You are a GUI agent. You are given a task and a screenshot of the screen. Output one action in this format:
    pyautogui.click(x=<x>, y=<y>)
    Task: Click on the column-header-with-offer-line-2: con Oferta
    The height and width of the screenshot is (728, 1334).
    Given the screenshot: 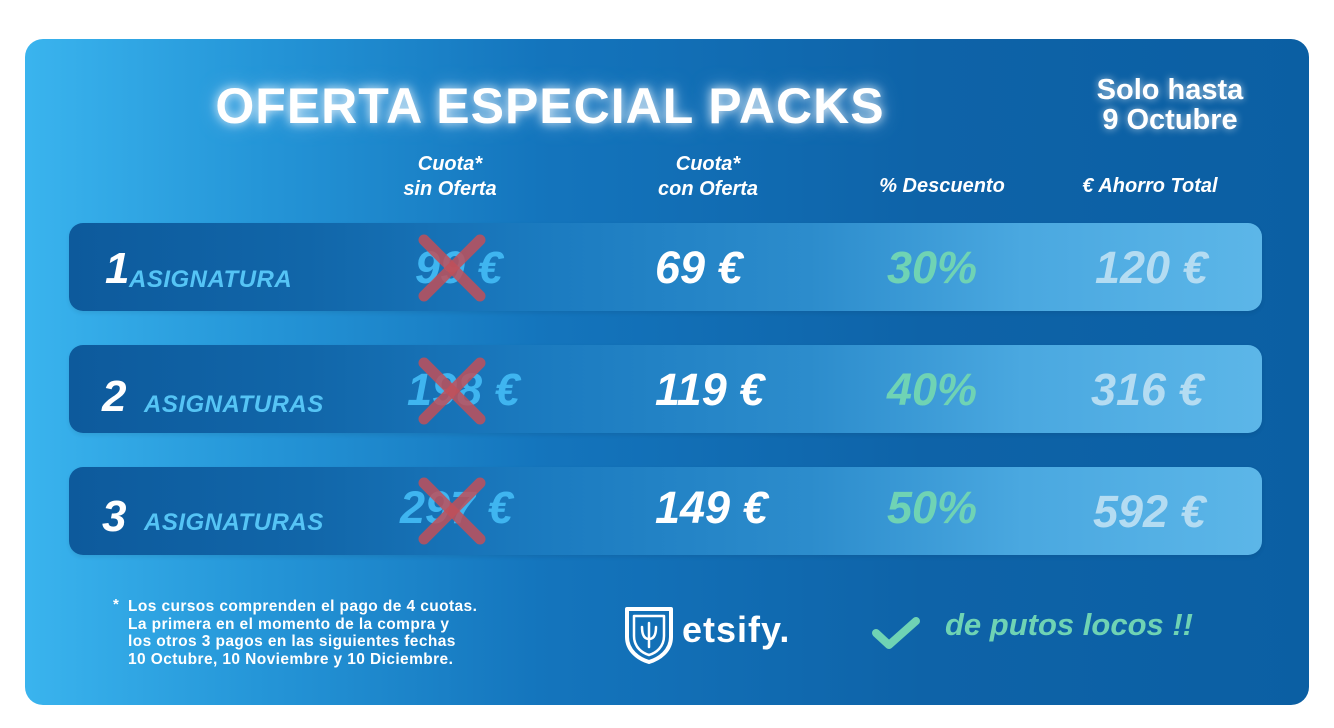 What is the action you would take?
    pyautogui.click(x=708, y=189)
    